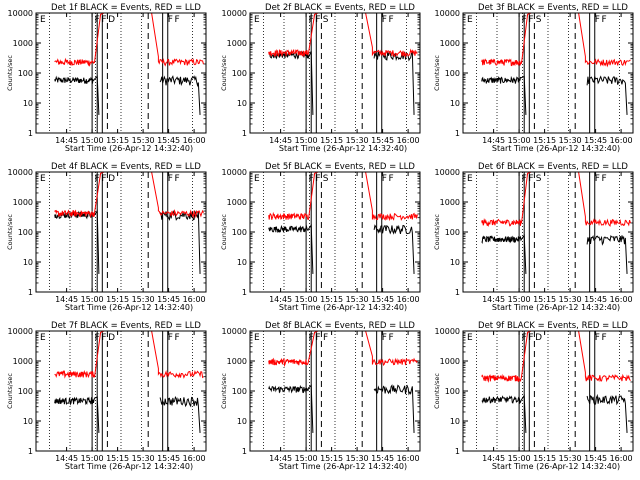 The image size is (640, 480). Describe the element at coordinates (447, 13) in the screenshot. I see `y-tick-label: 10000` at that location.